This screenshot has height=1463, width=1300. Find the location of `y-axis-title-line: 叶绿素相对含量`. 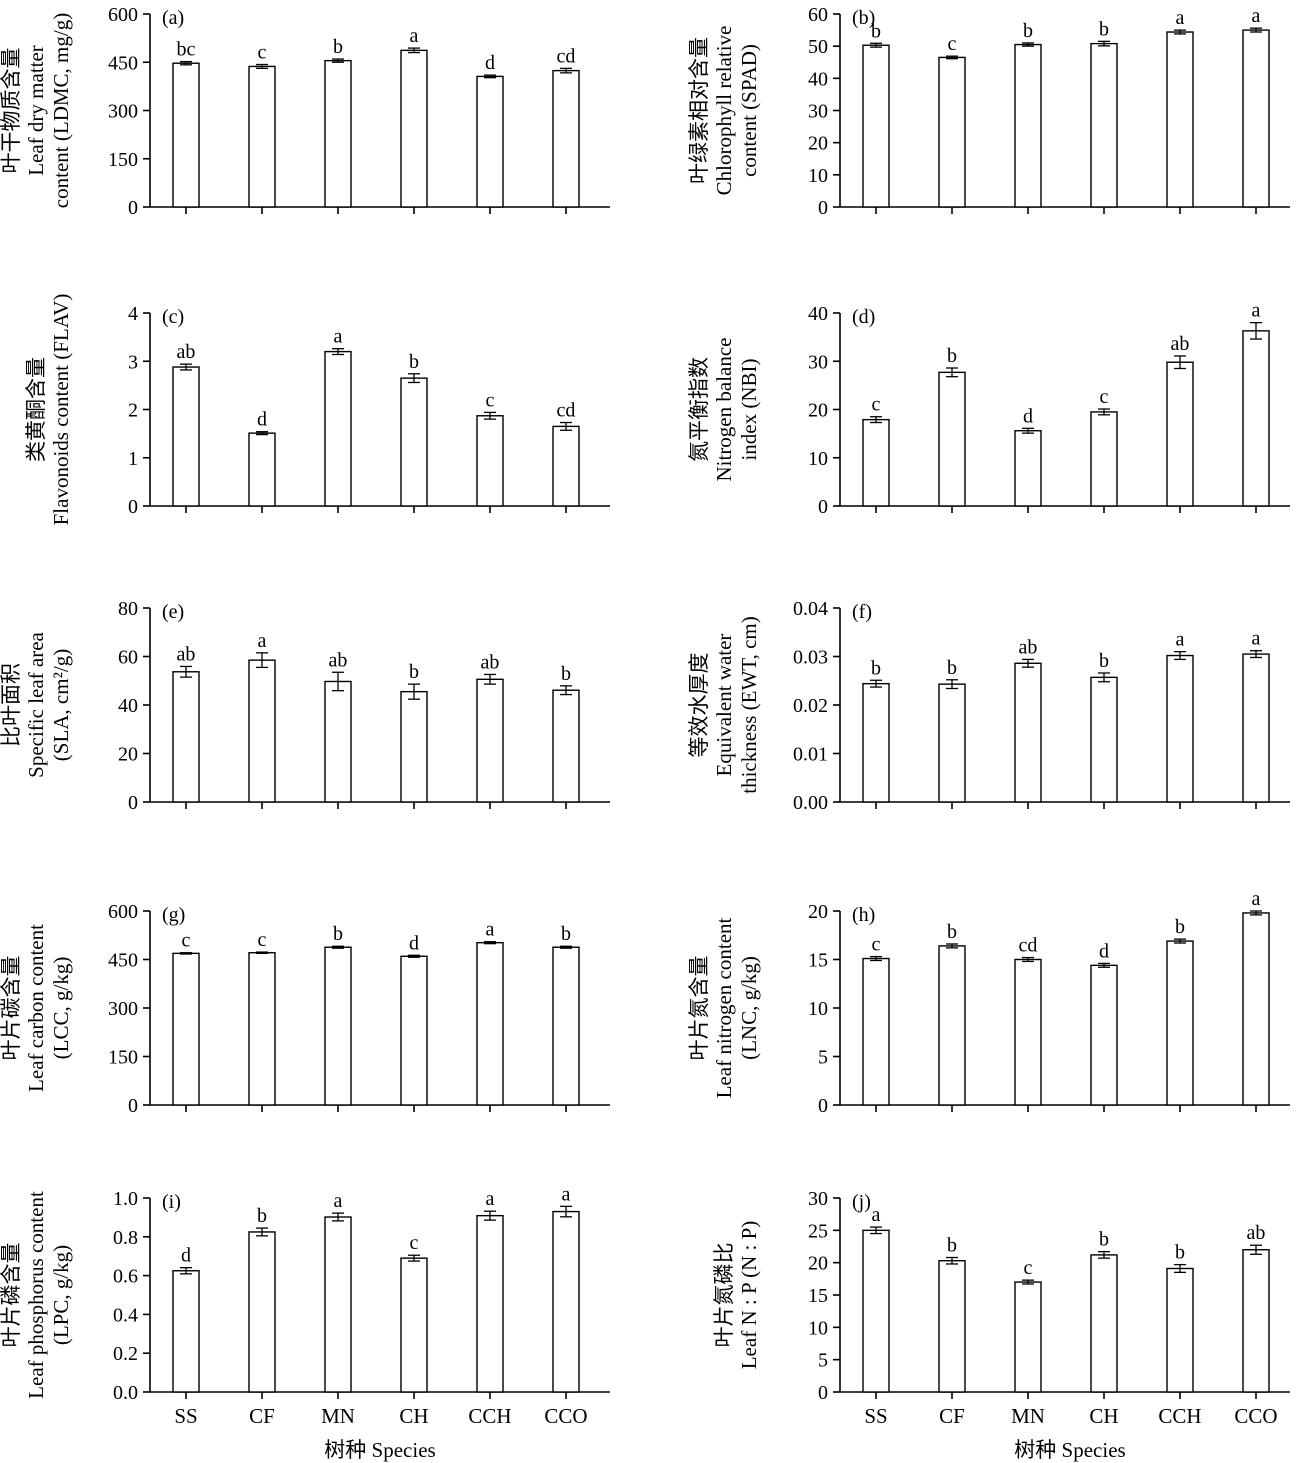

y-axis-title-line: 叶绿素相对含量 is located at coordinates (699, 110).